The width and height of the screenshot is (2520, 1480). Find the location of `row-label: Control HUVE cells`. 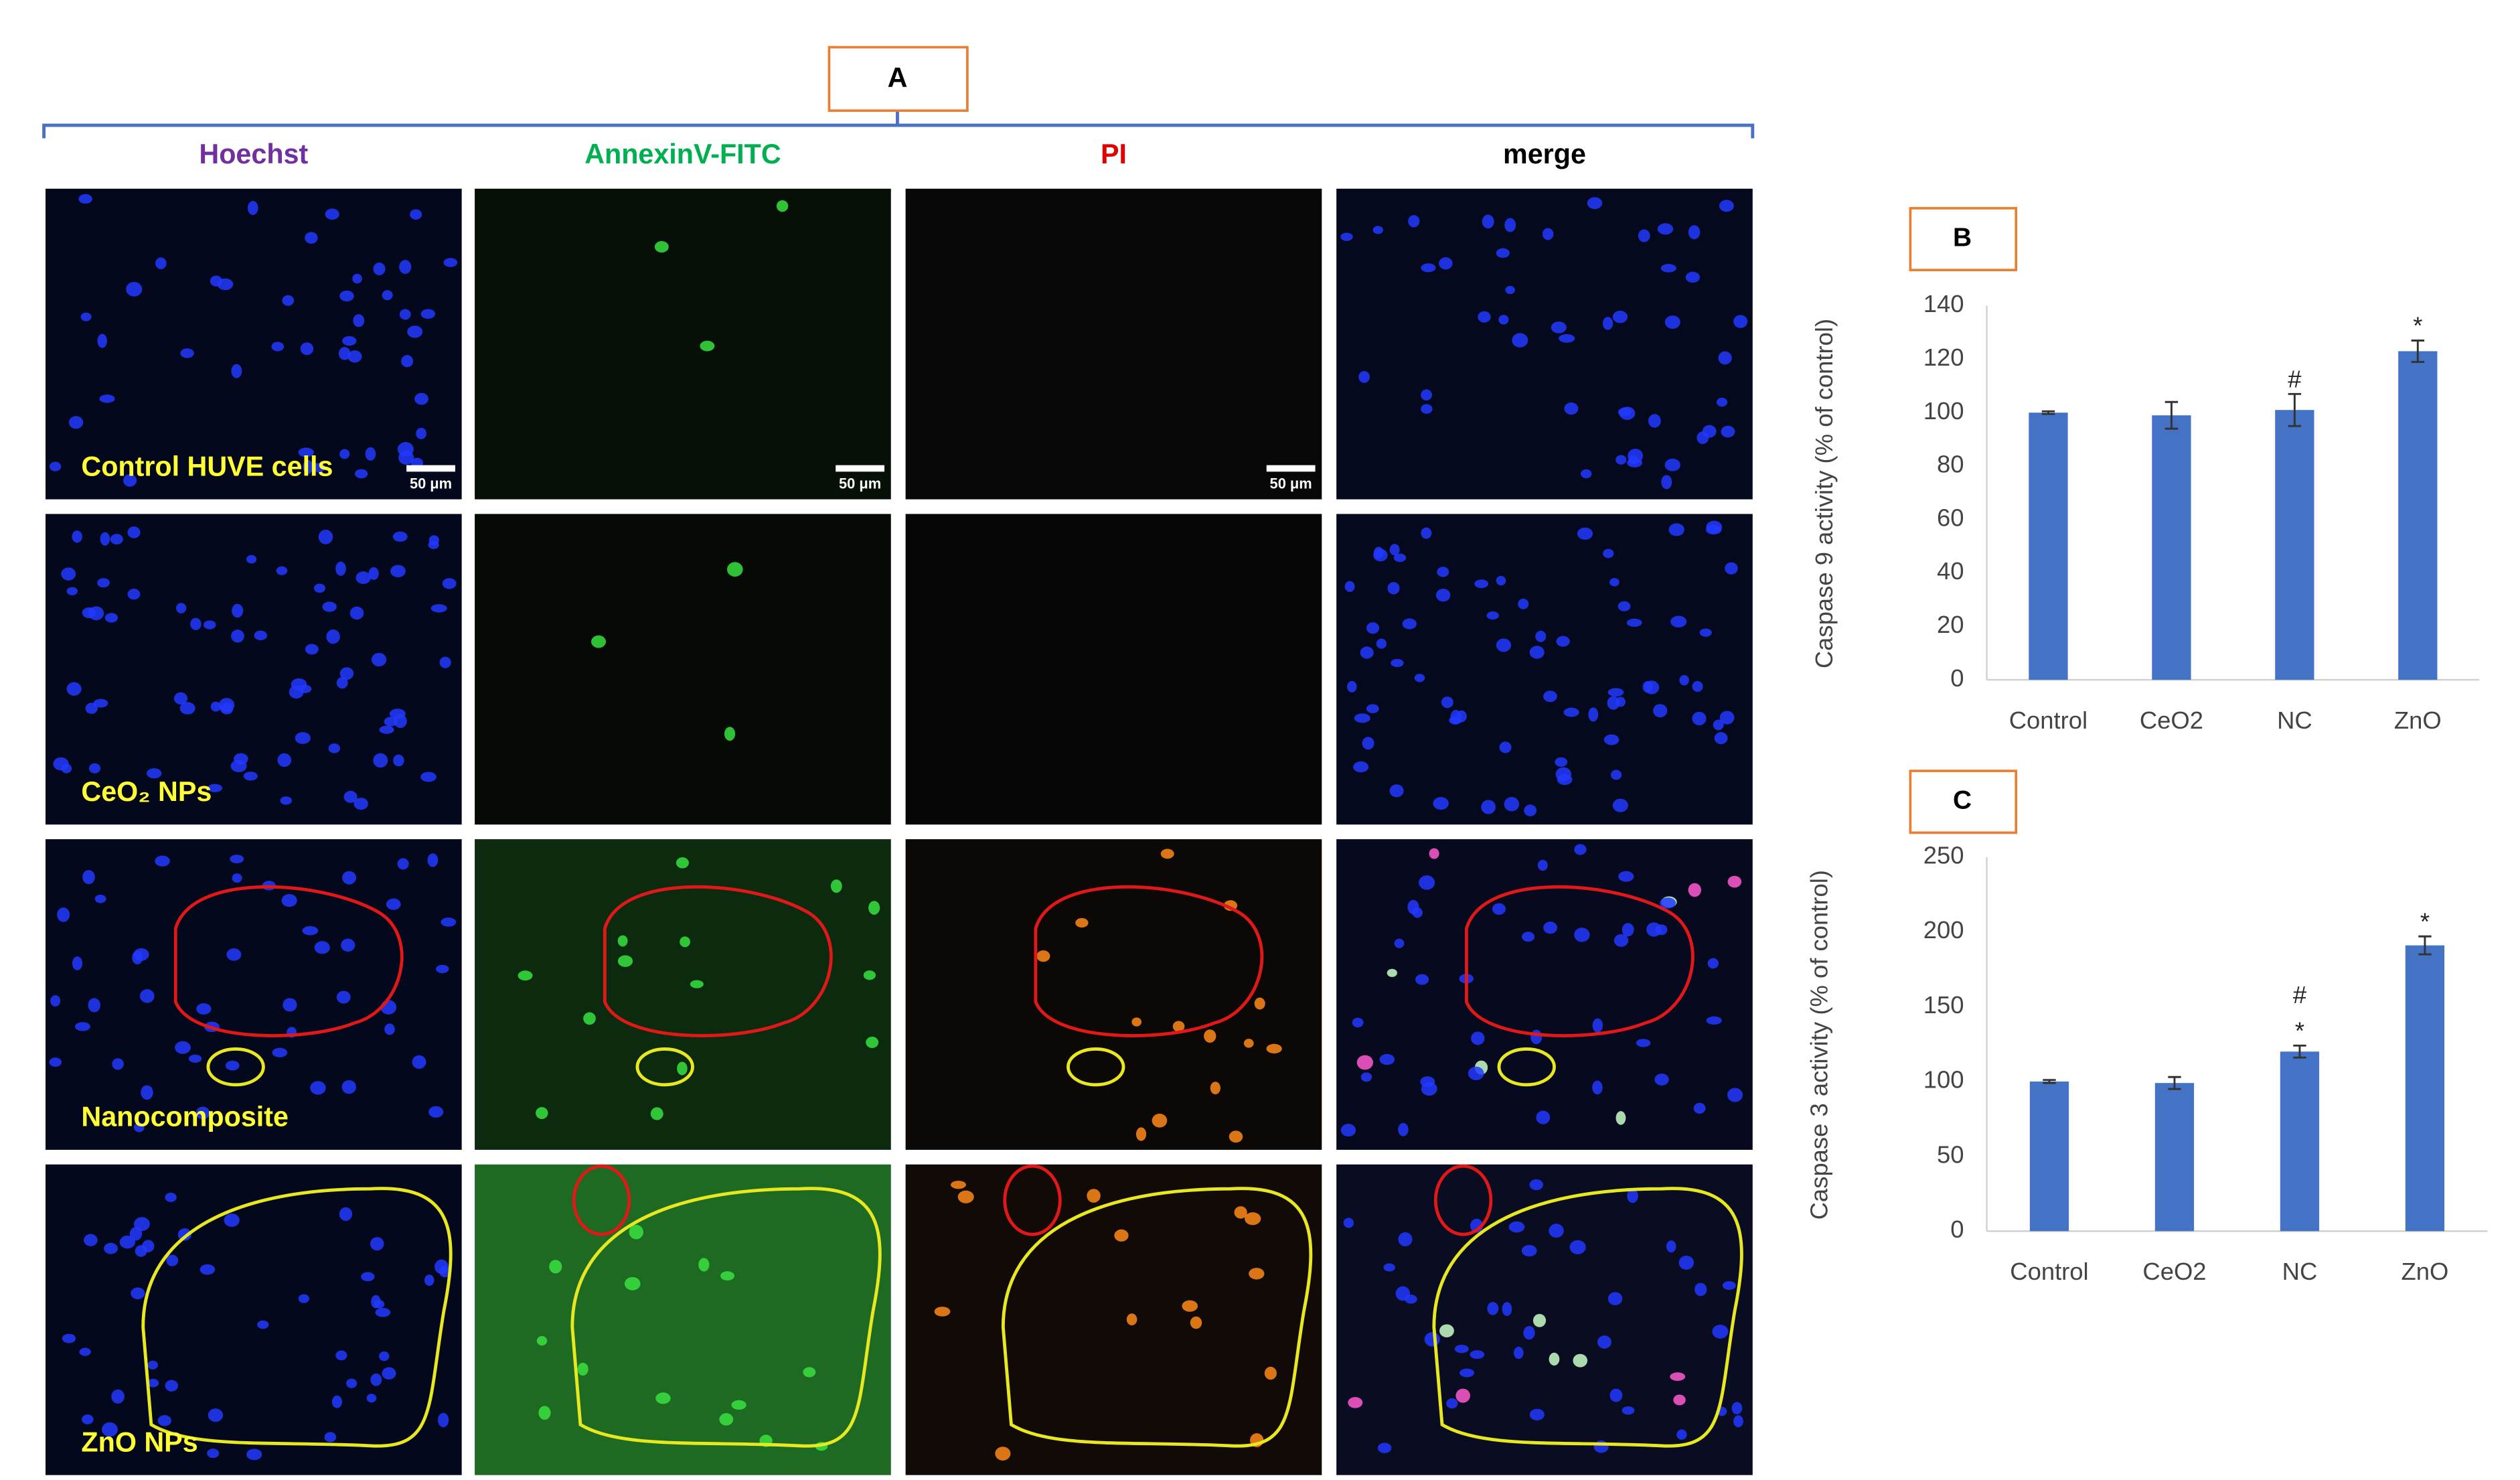

row-label: Control HUVE cells is located at coordinates (207, 466).